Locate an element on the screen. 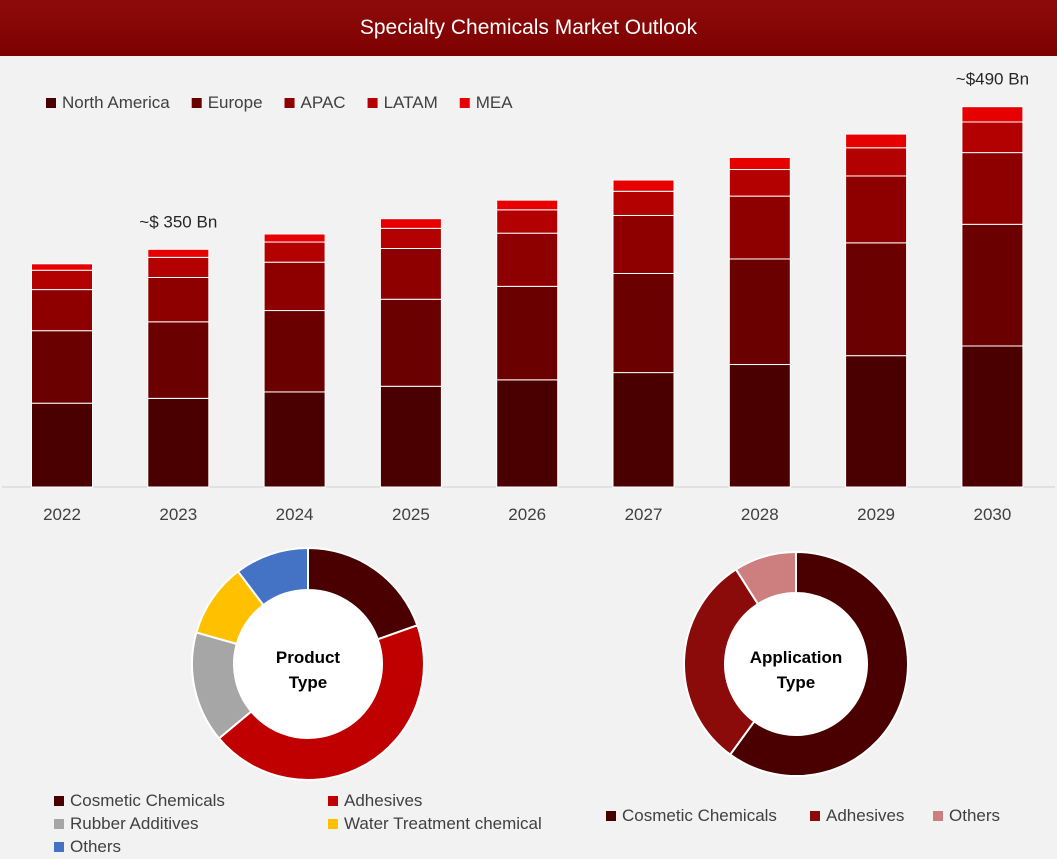 This screenshot has height=859, width=1057. bar-segment-2026-mea is located at coordinates (527, 205).